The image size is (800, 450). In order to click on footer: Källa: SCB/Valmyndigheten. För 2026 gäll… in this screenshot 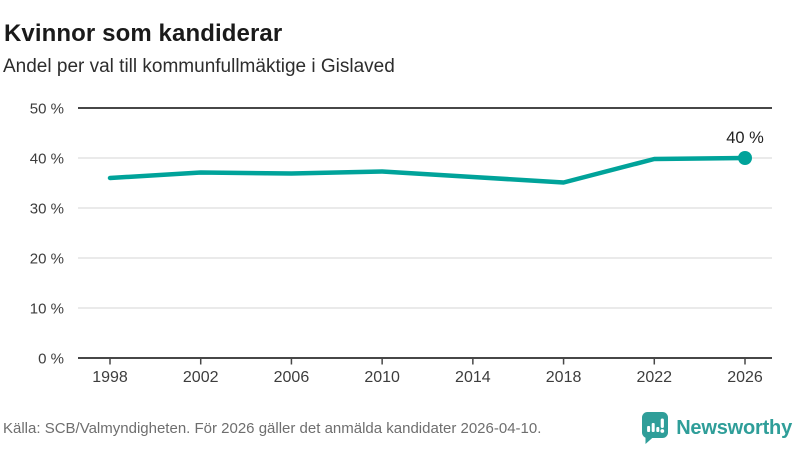, I will do `click(400, 428)`.